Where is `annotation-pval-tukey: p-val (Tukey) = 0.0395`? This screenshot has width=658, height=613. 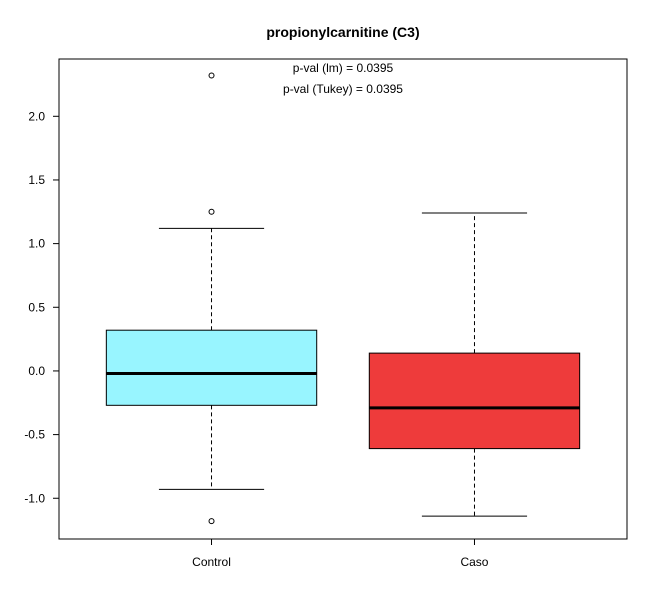
annotation-pval-tukey: p-val (Tukey) = 0.0395 is located at coordinates (343, 89).